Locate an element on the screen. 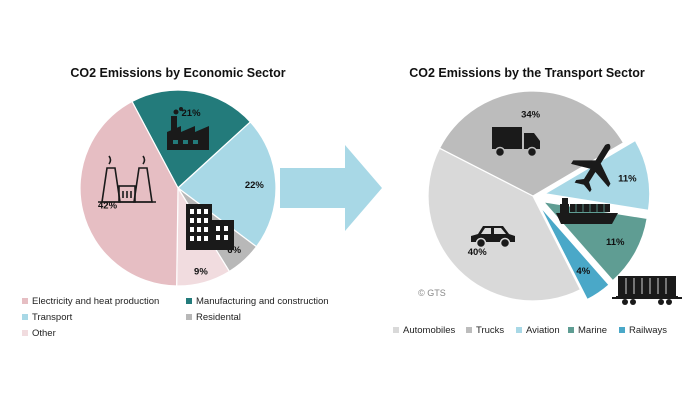 The width and height of the screenshot is (700, 405). legend-item-marine: Marine is located at coordinates (587, 330).